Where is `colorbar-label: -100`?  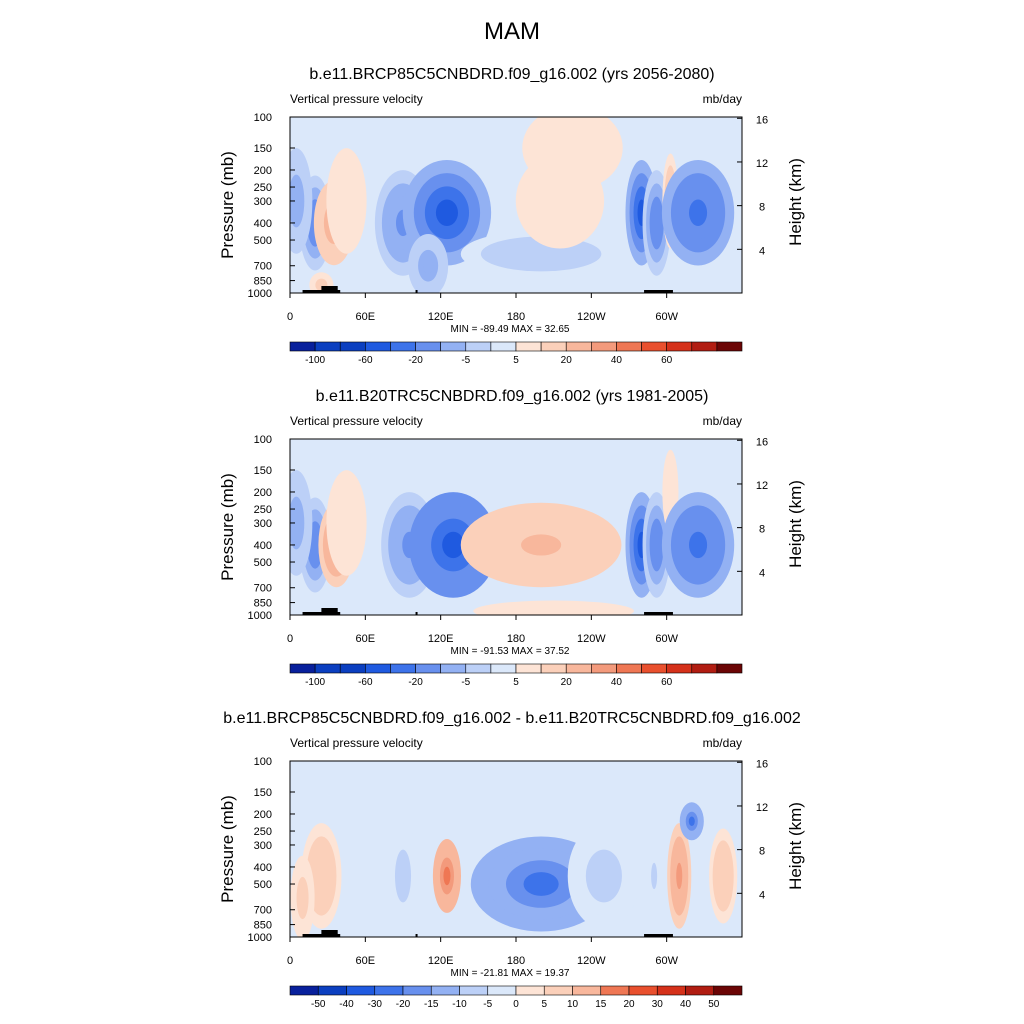 colorbar-label: -100 is located at coordinates (315, 682).